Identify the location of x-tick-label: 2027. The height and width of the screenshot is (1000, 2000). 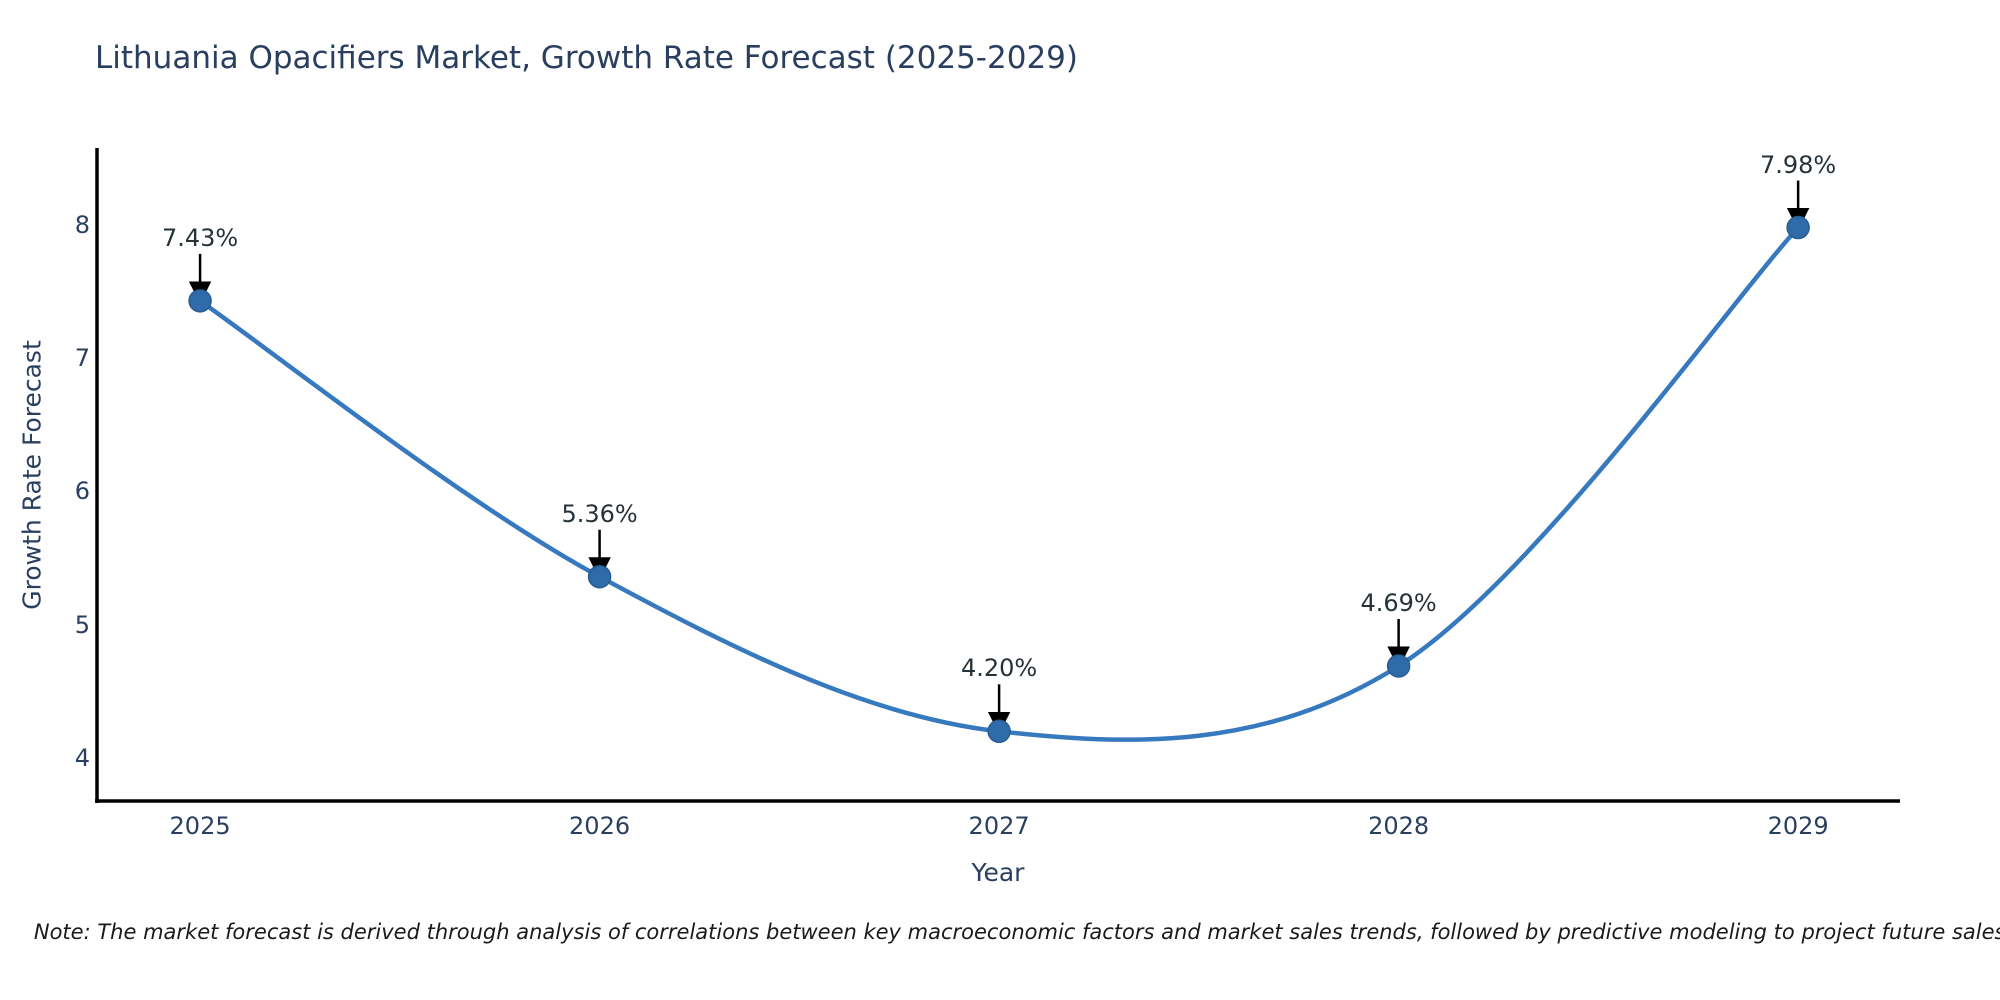
(999, 826).